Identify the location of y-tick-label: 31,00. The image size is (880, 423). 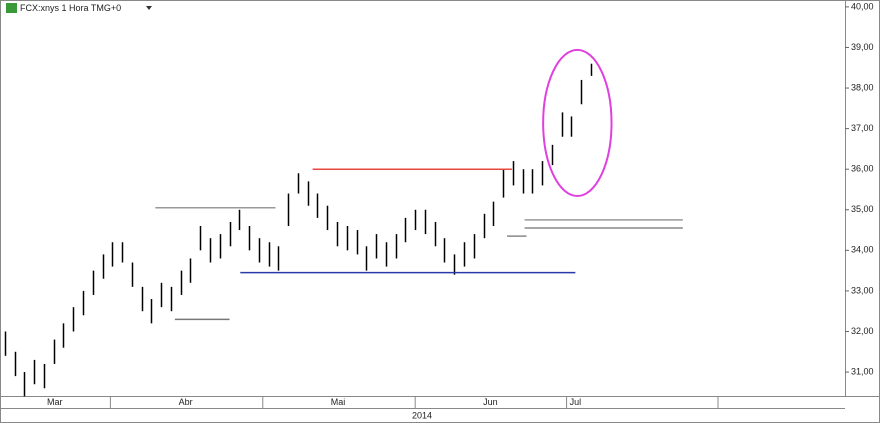
(862, 371).